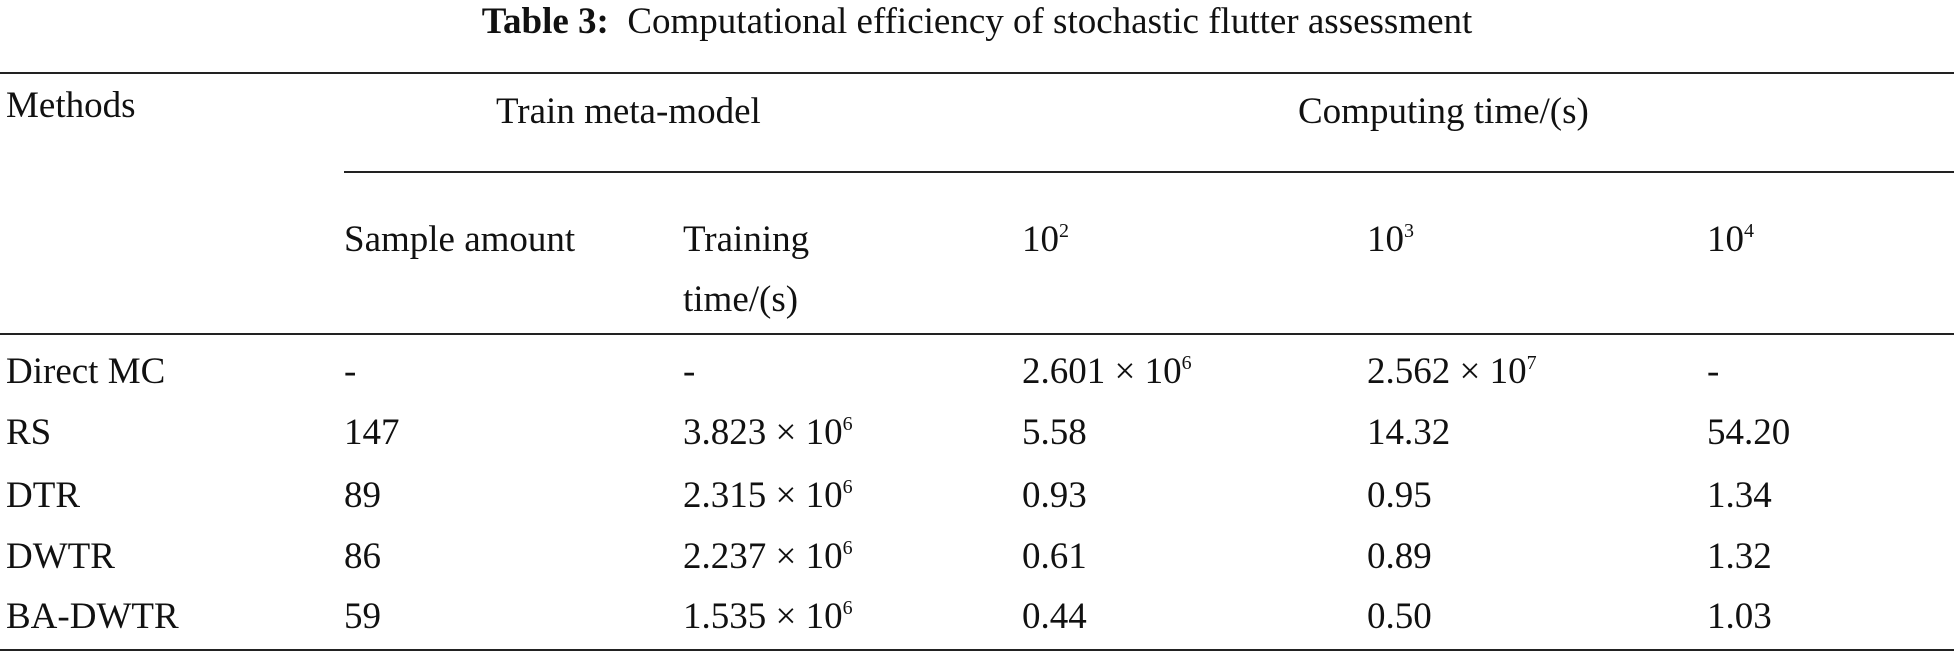  I want to click on table-cell: 2.237 × 10⁶, so click(768, 557).